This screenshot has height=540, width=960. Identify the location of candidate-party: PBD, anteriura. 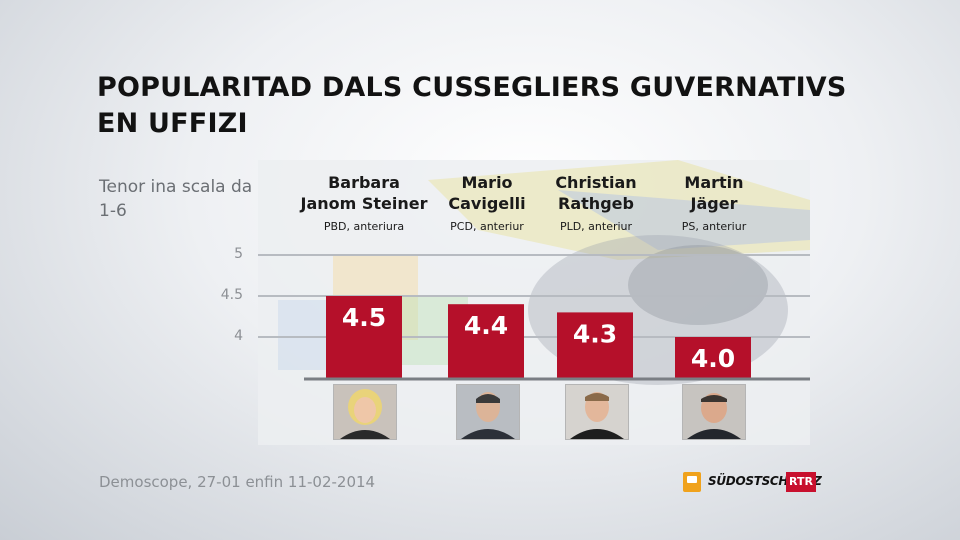
(364, 226).